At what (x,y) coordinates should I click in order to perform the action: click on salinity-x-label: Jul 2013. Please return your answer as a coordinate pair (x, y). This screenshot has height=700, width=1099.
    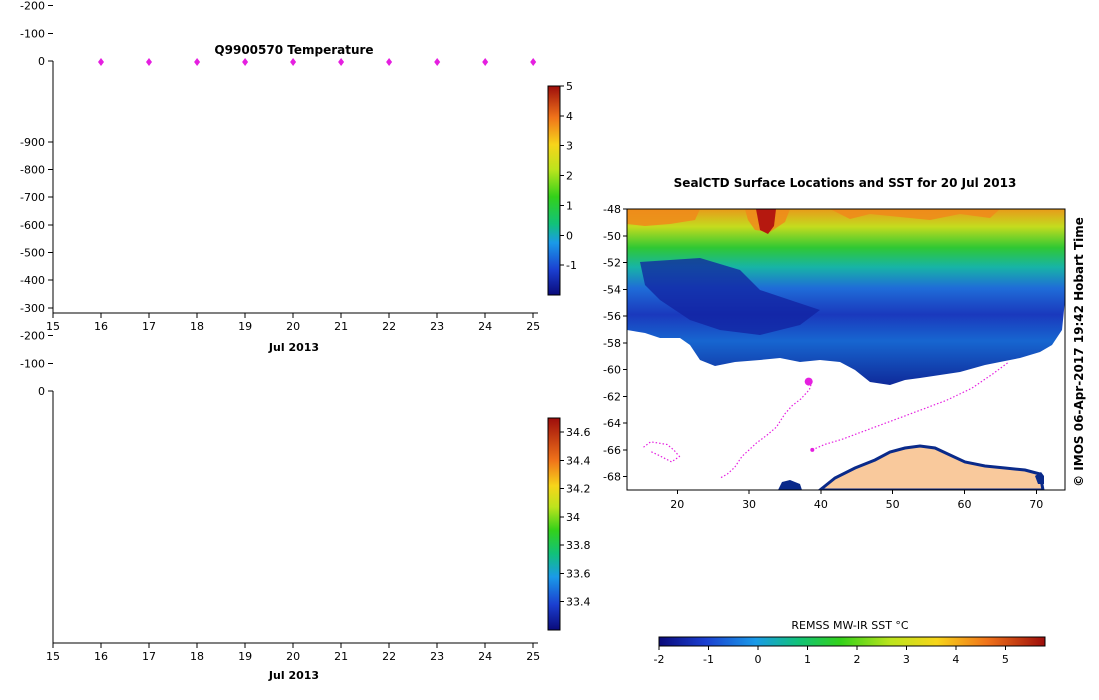
    Looking at the image, I should click on (293, 675).